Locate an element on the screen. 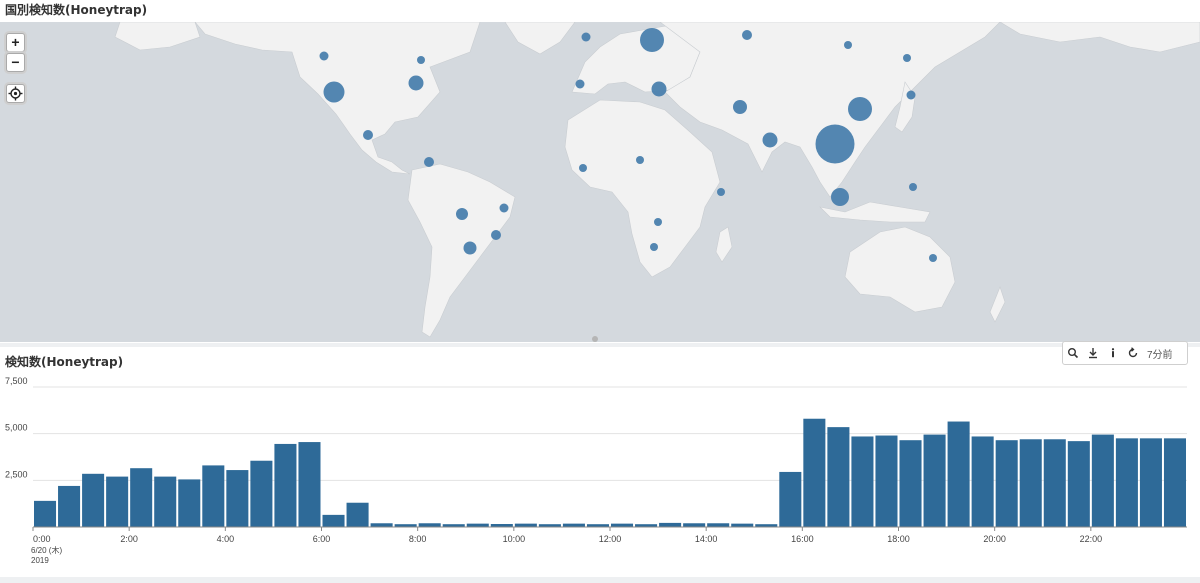 This screenshot has width=1200, height=583. alaska is located at coordinates (157, 36).